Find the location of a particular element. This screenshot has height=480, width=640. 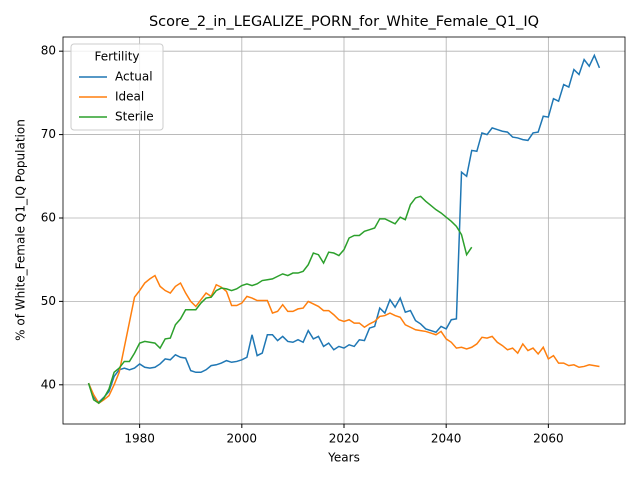

x-tick-label: 2060 is located at coordinates (548, 439).